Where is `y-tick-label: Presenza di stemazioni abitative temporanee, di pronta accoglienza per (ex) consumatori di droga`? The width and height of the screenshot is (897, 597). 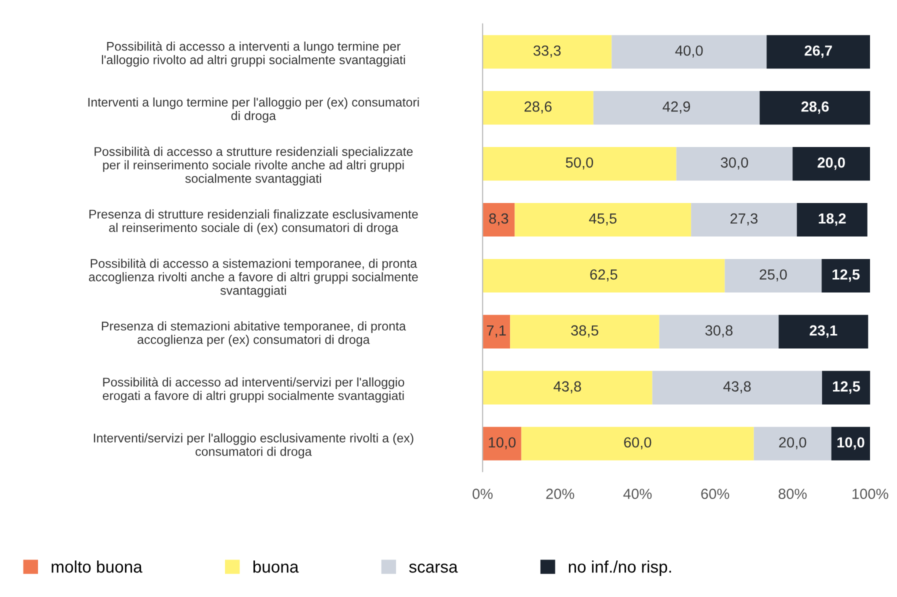
y-tick-label: Presenza di stemazioni abitative temporanee, di pronta accoglienza per (ex) consumatori di droga is located at coordinates (254, 333).